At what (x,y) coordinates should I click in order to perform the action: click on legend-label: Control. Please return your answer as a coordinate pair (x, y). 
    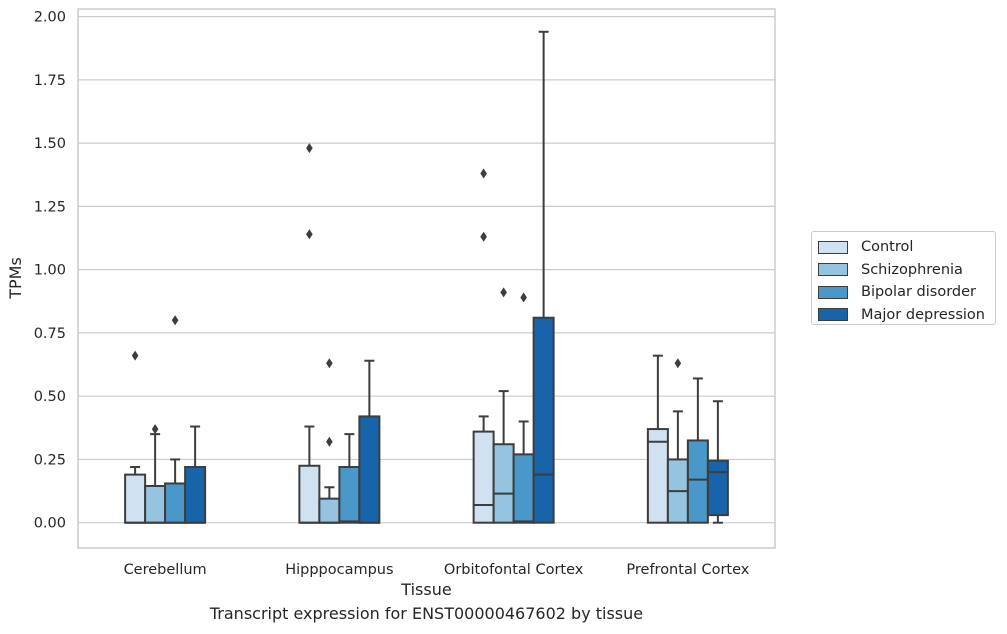
    Looking at the image, I should click on (887, 247).